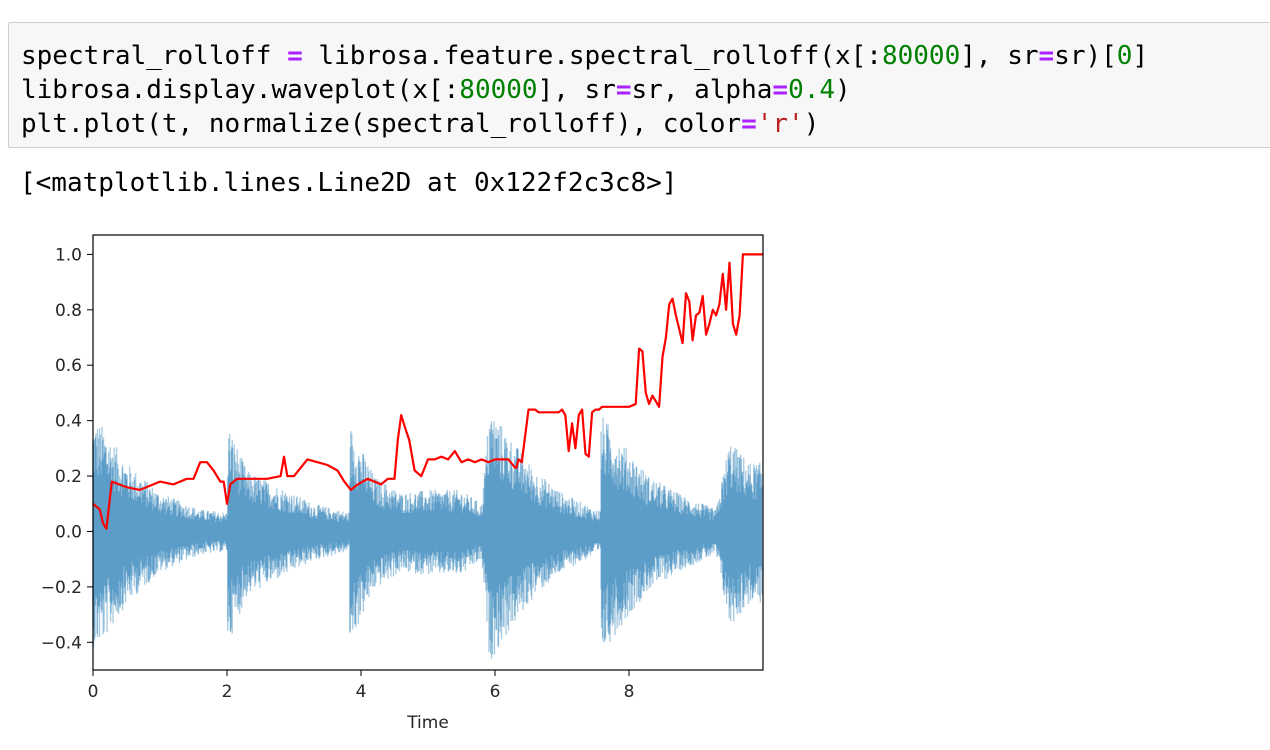 This screenshot has width=1270, height=750. Describe the element at coordinates (702, 90) in the screenshot. I see `code-token: sr, alpha` at that location.